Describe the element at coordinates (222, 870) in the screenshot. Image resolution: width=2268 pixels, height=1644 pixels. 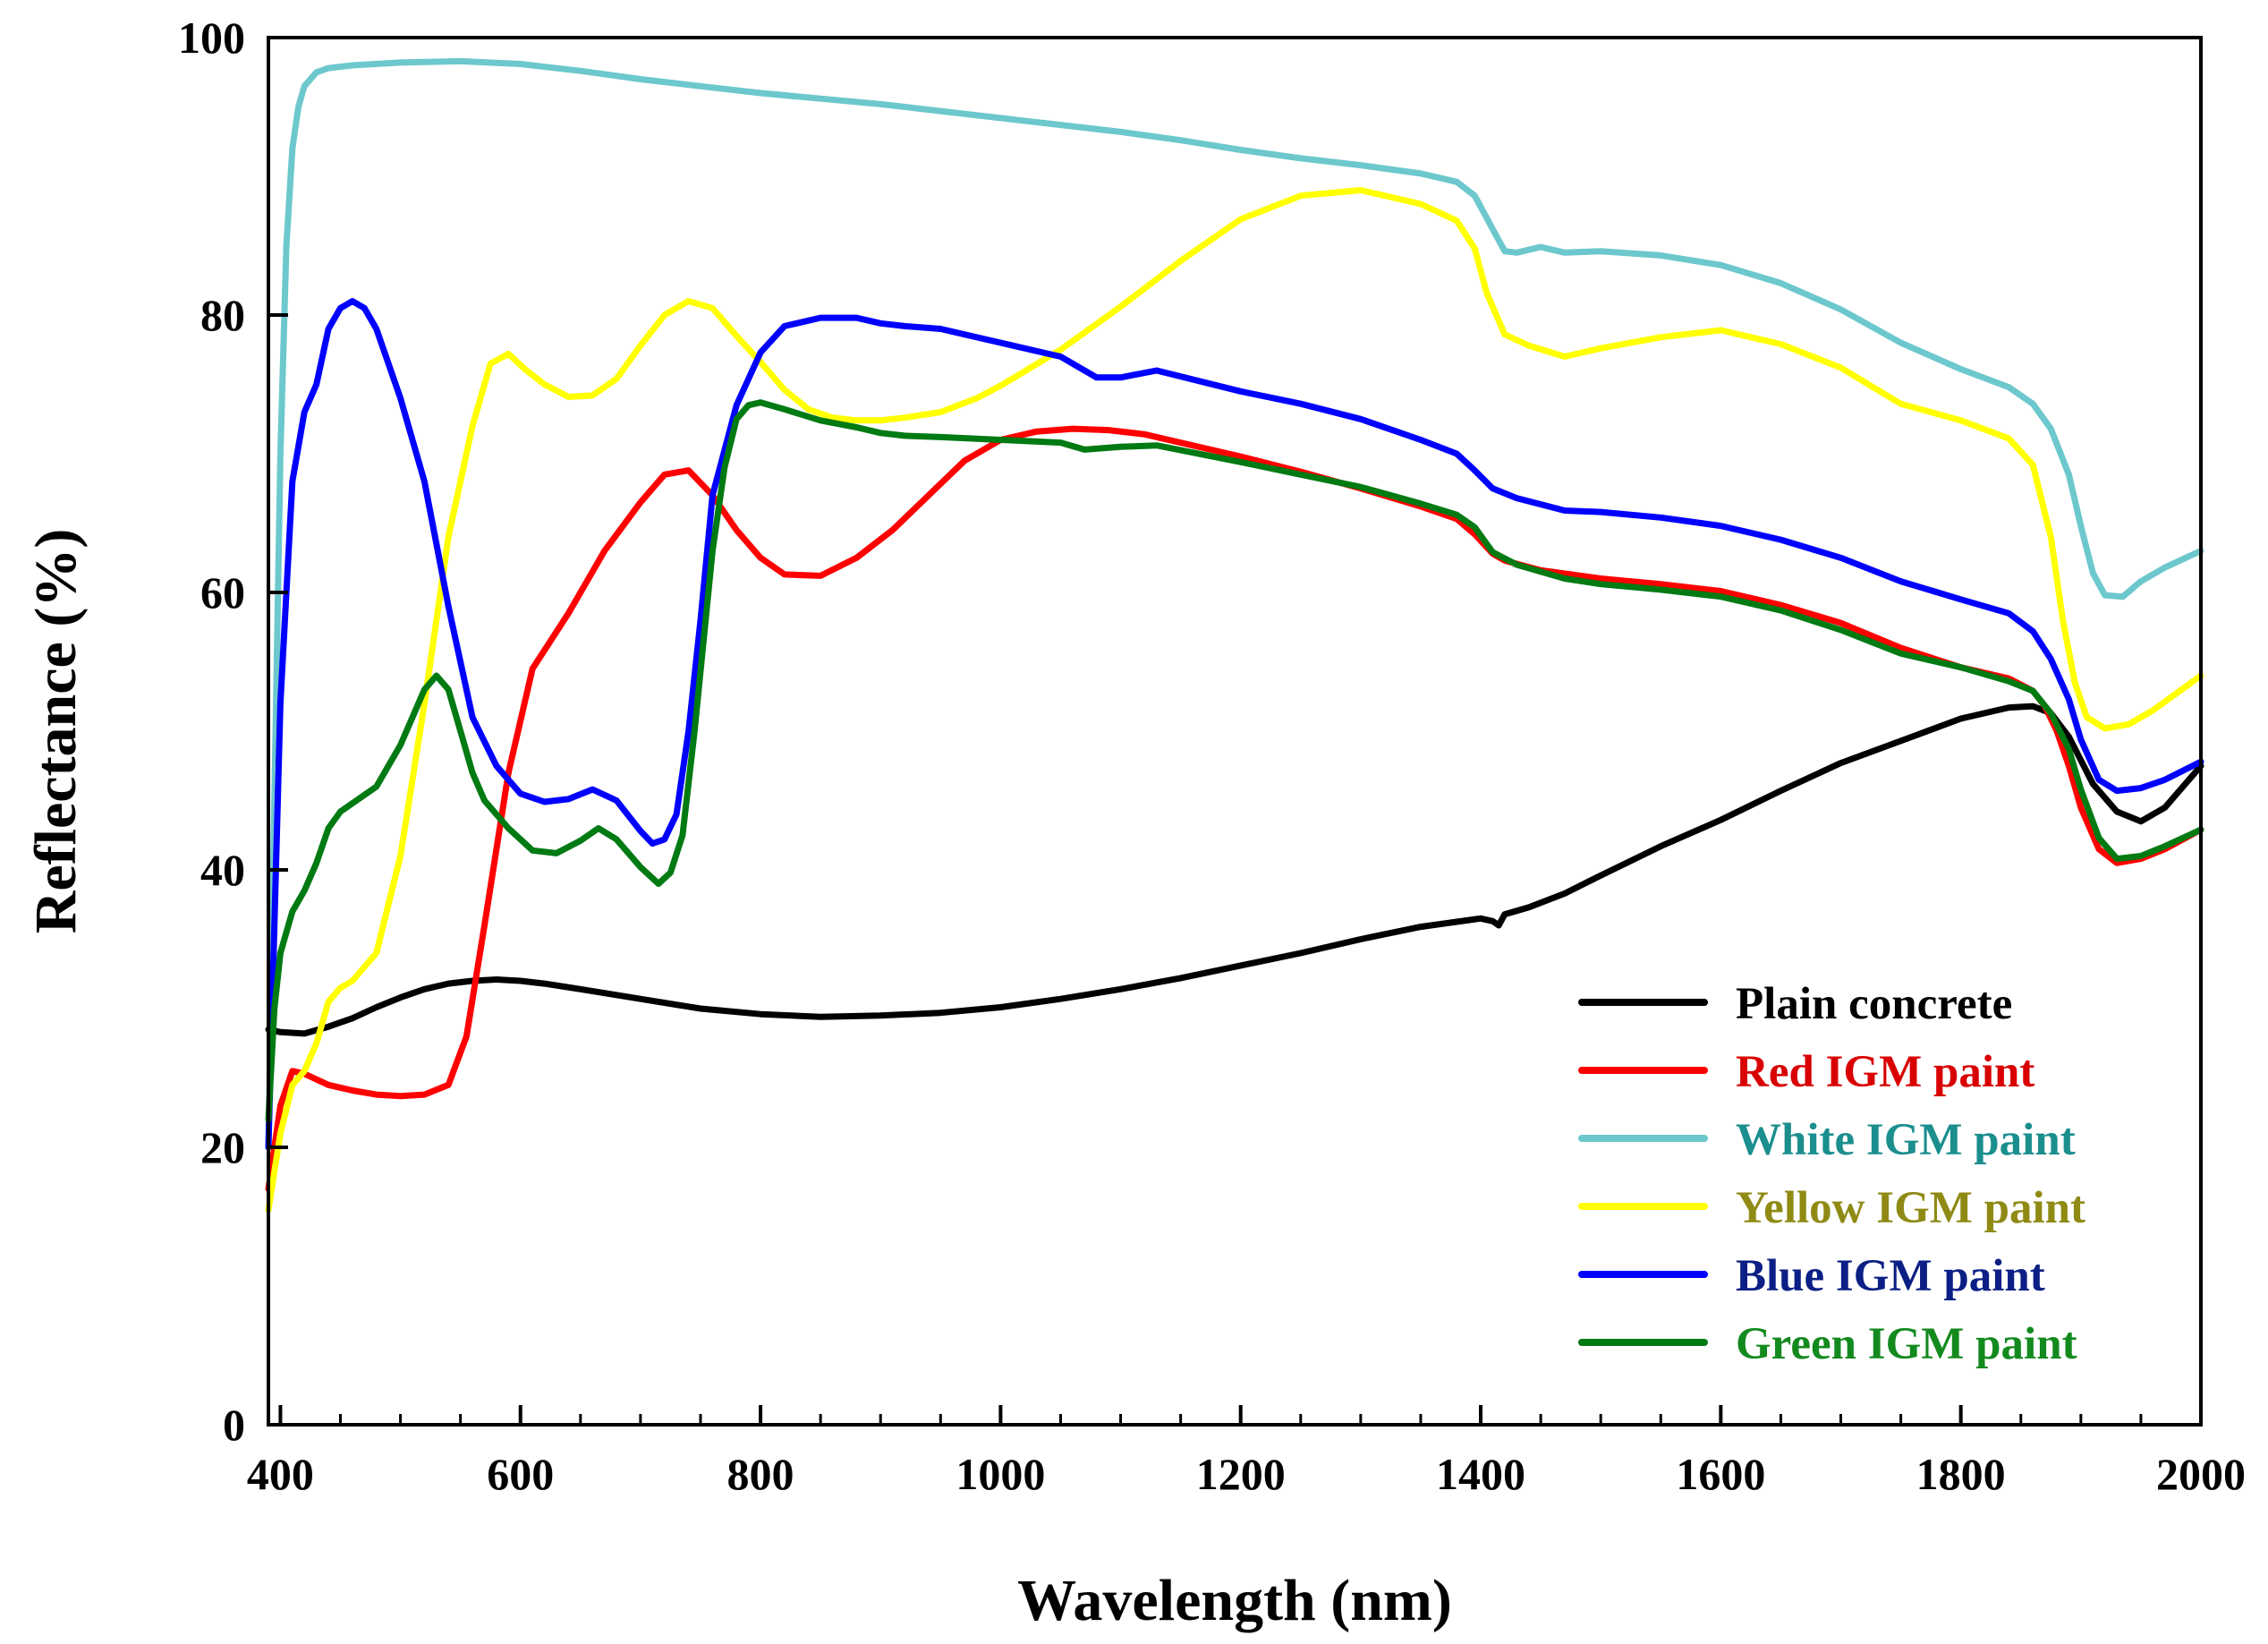
I see `y-tick-label: 40` at that location.